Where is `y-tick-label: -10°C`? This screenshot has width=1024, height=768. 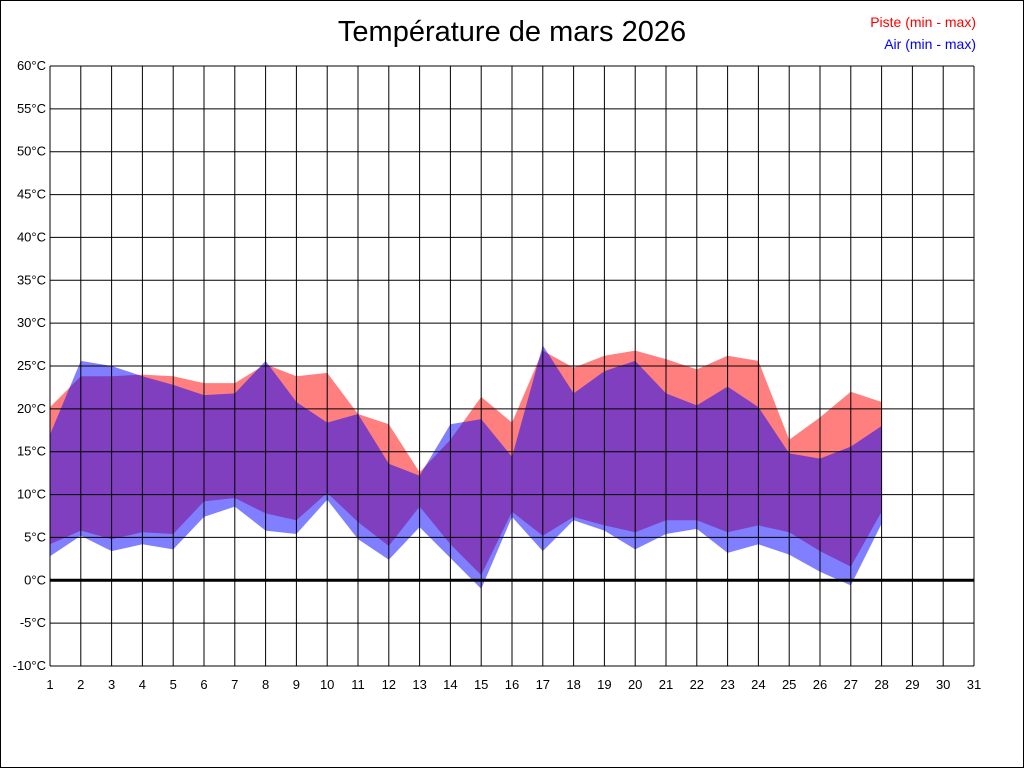
y-tick-label: -10°C is located at coordinates (29, 665).